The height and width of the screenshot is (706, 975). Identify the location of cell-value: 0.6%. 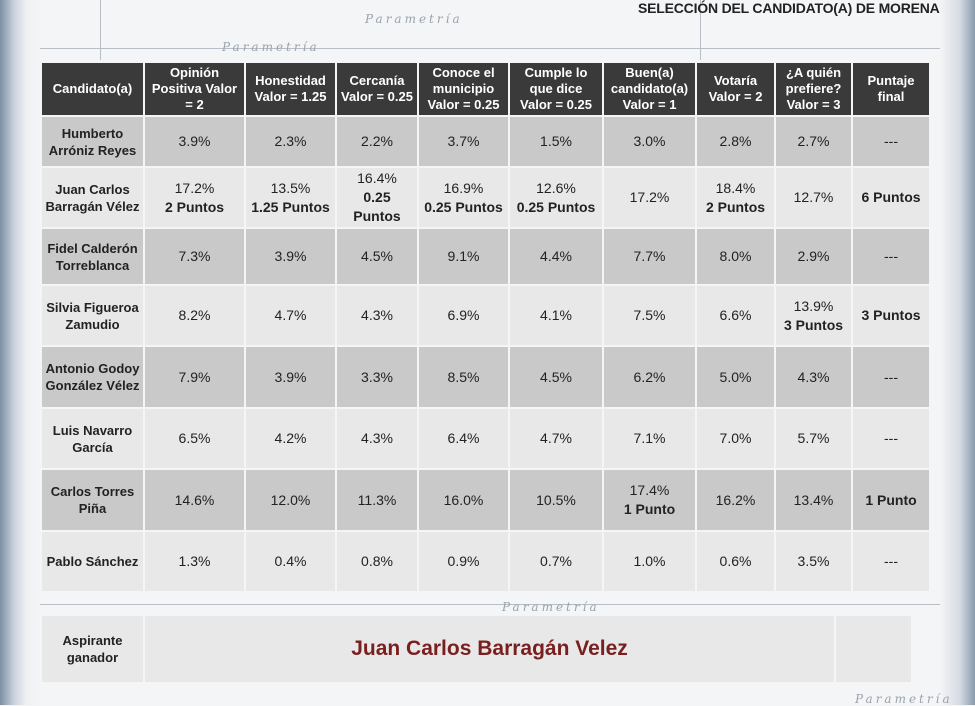
(735, 561).